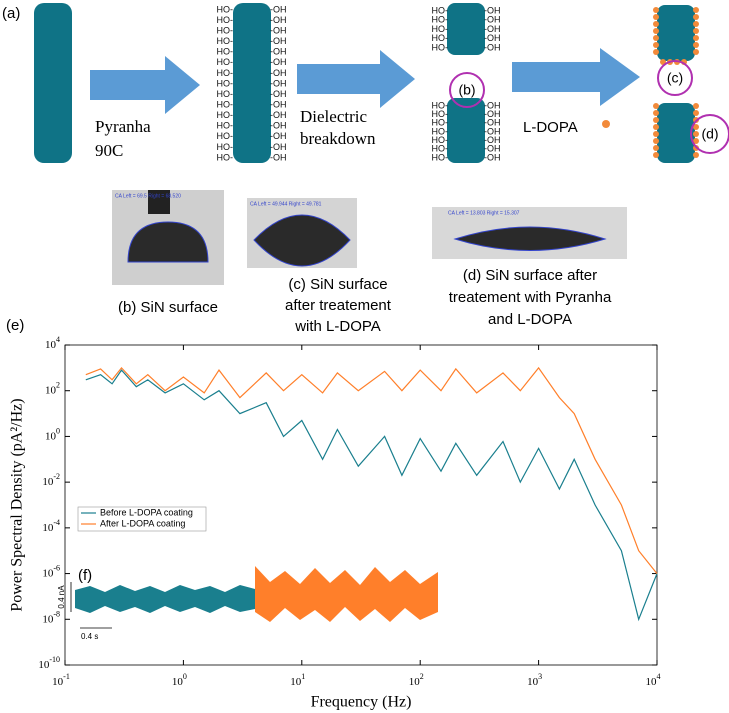 This screenshot has width=729, height=713. Describe the element at coordinates (56, 476) in the screenshot. I see `tick-exponent: -2` at that location.